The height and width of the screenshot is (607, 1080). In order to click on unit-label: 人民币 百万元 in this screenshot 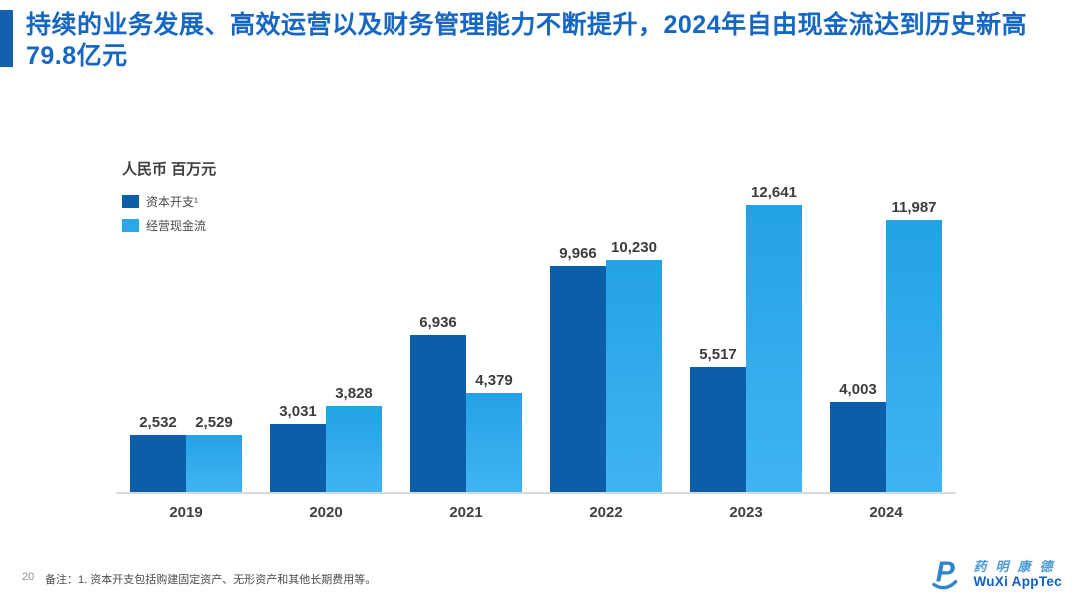, I will do `click(169, 169)`.